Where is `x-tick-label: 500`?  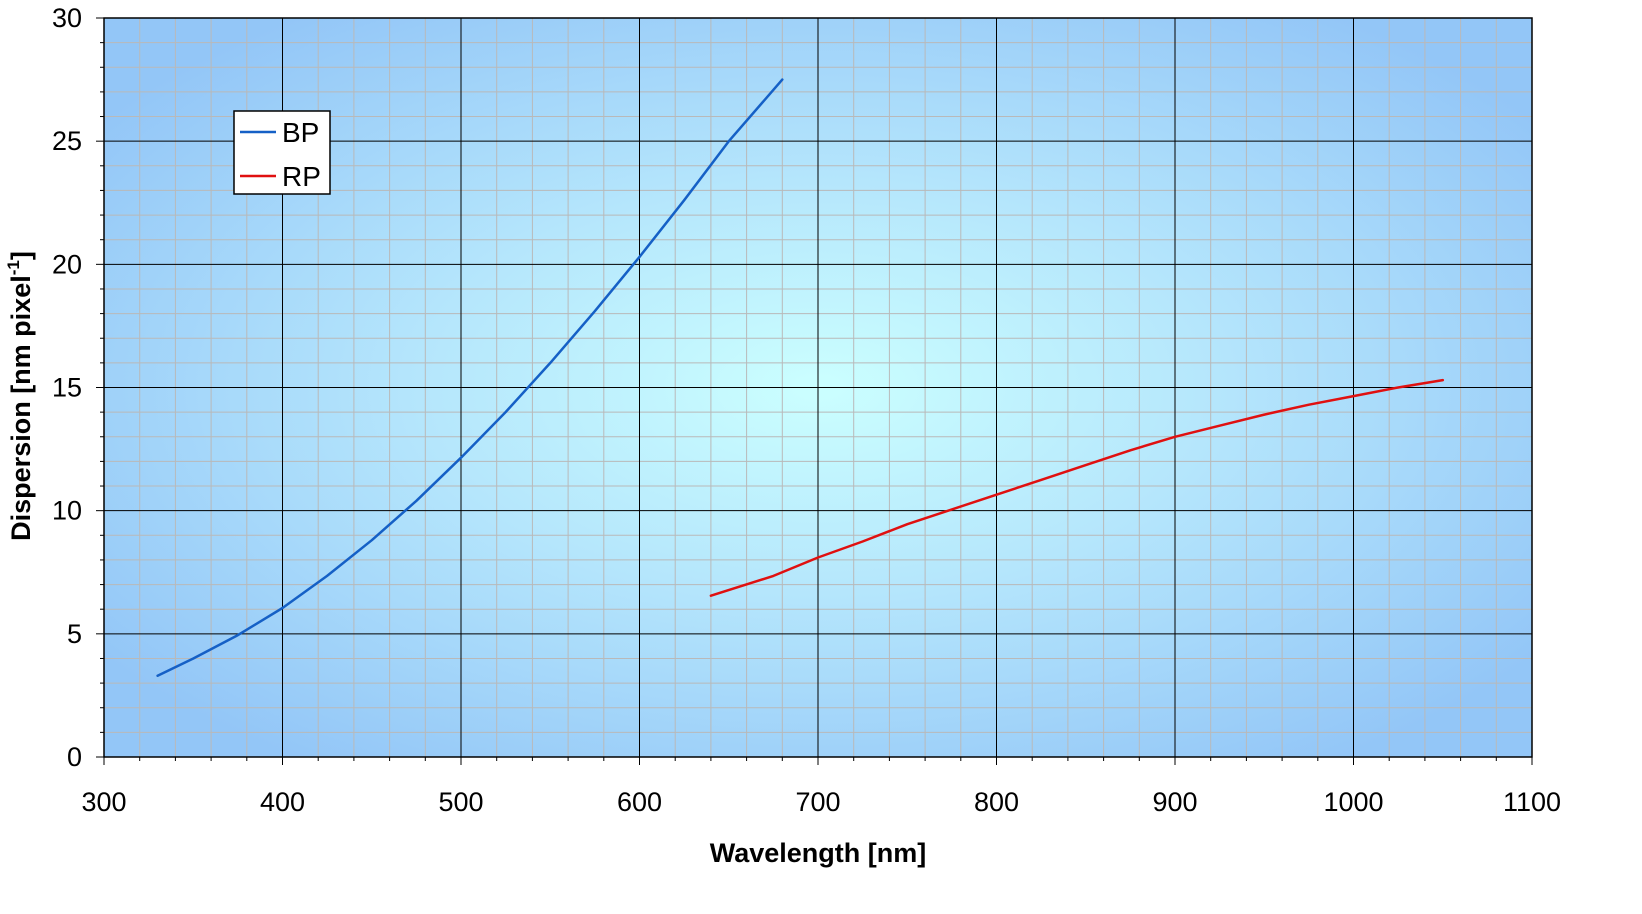 x-tick-label: 500 is located at coordinates (460, 802).